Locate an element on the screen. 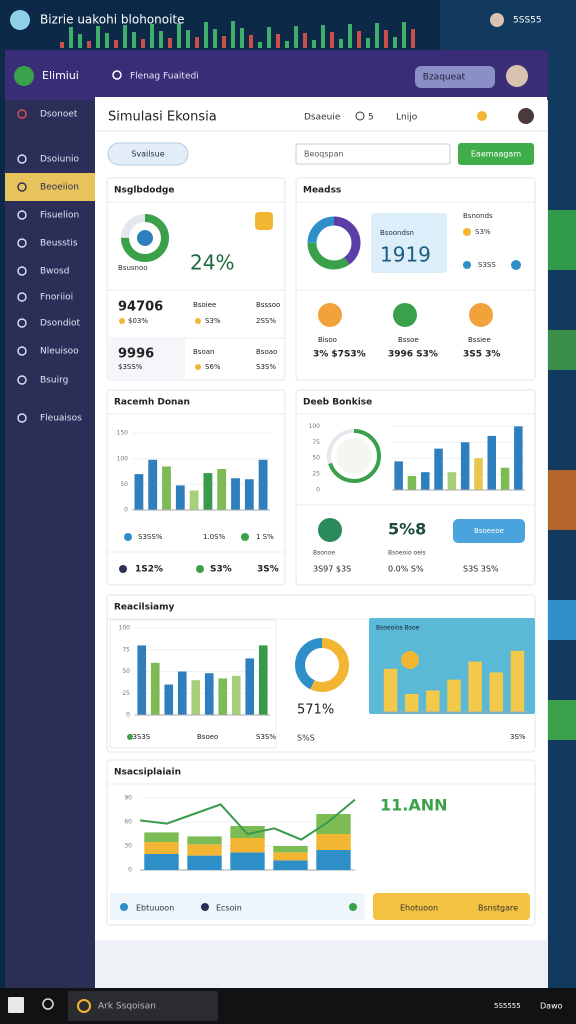 The width and height of the screenshot is (576, 1024). filter is located at coordinates (148, 154).